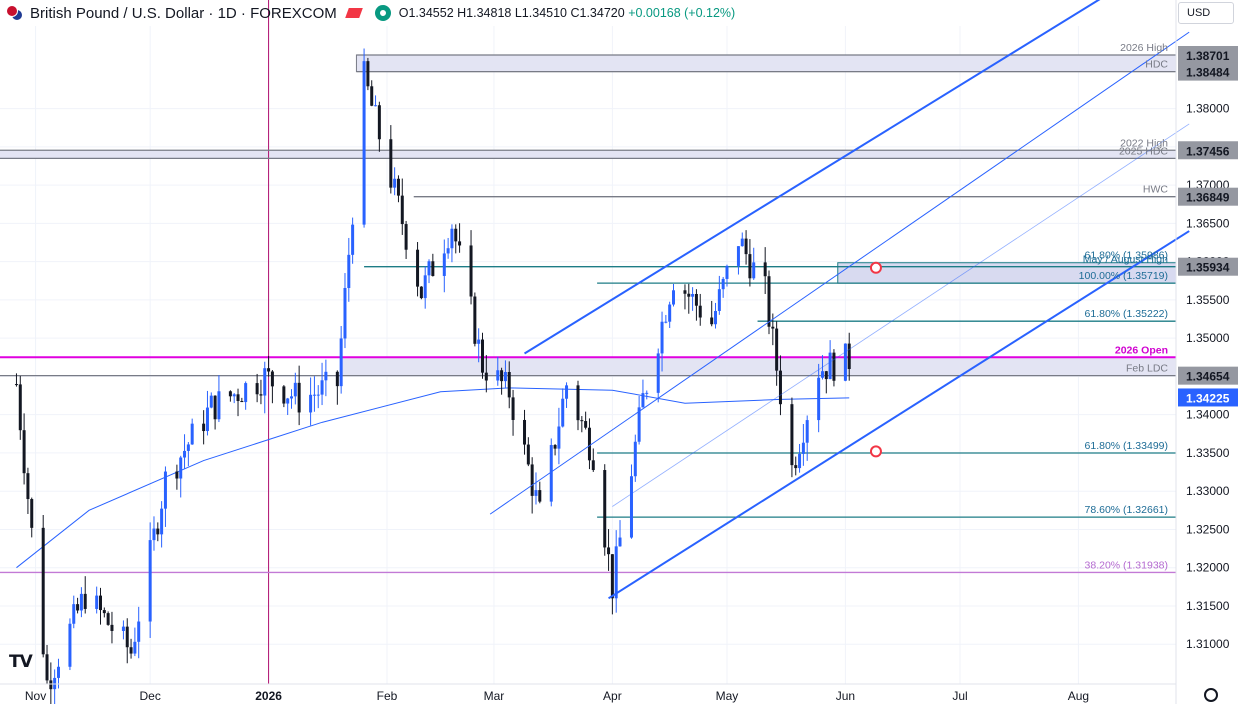  I want to click on hdc-band, so click(588, 154).